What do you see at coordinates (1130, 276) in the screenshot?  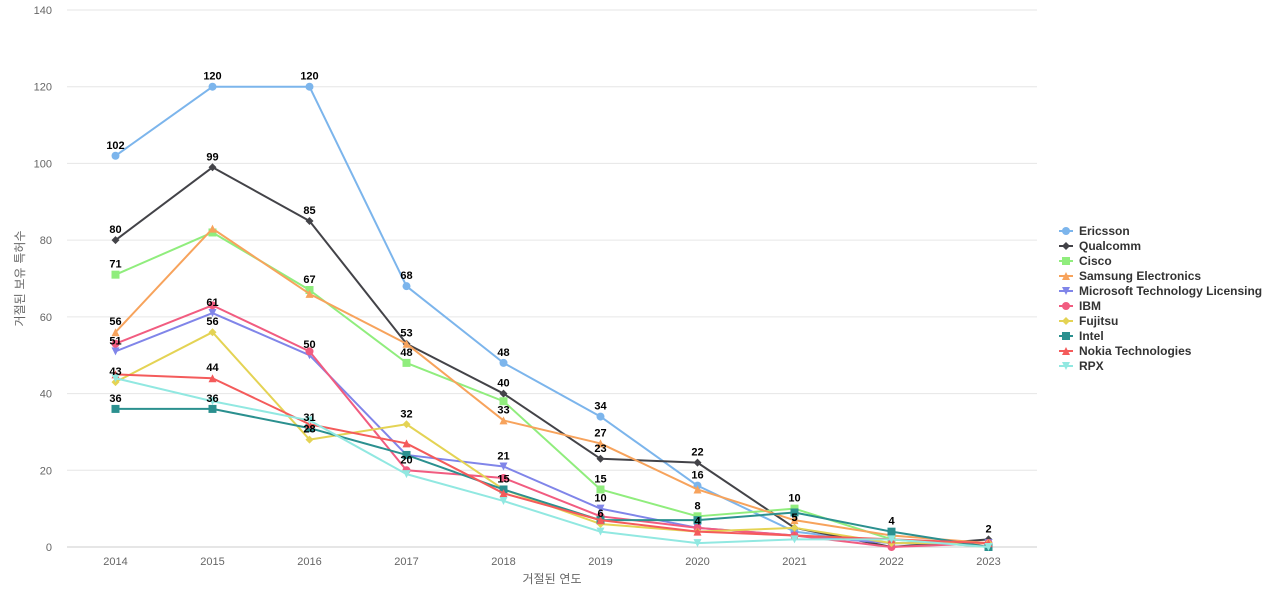 I see `legend-item: Samsung Electronics` at bounding box center [1130, 276].